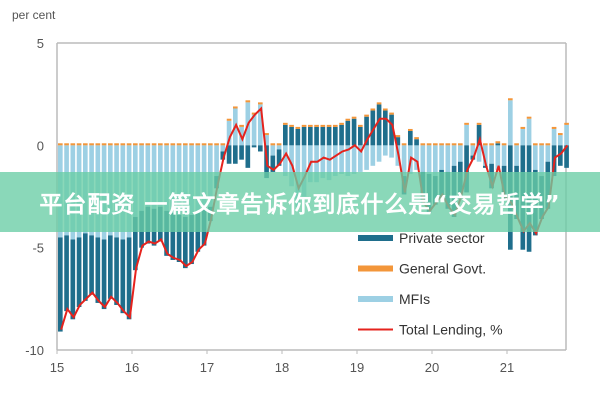 The height and width of the screenshot is (400, 600). What do you see at coordinates (442, 269) in the screenshot?
I see `legend-label: General Govt.` at bounding box center [442, 269].